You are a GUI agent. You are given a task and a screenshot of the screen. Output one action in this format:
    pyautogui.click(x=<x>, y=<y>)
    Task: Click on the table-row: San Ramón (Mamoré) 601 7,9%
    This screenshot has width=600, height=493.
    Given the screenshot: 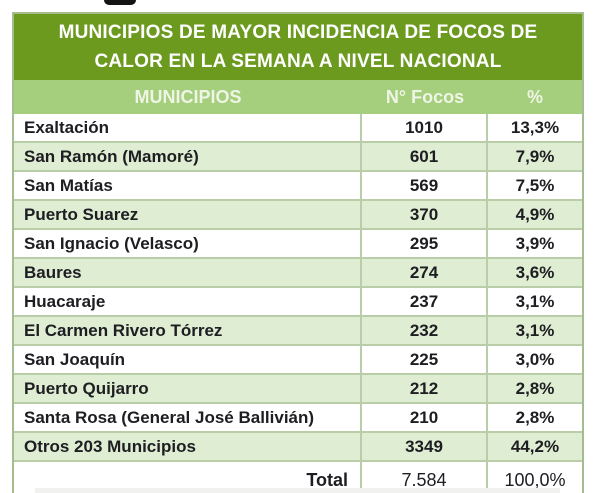 What is the action you would take?
    pyautogui.click(x=298, y=155)
    